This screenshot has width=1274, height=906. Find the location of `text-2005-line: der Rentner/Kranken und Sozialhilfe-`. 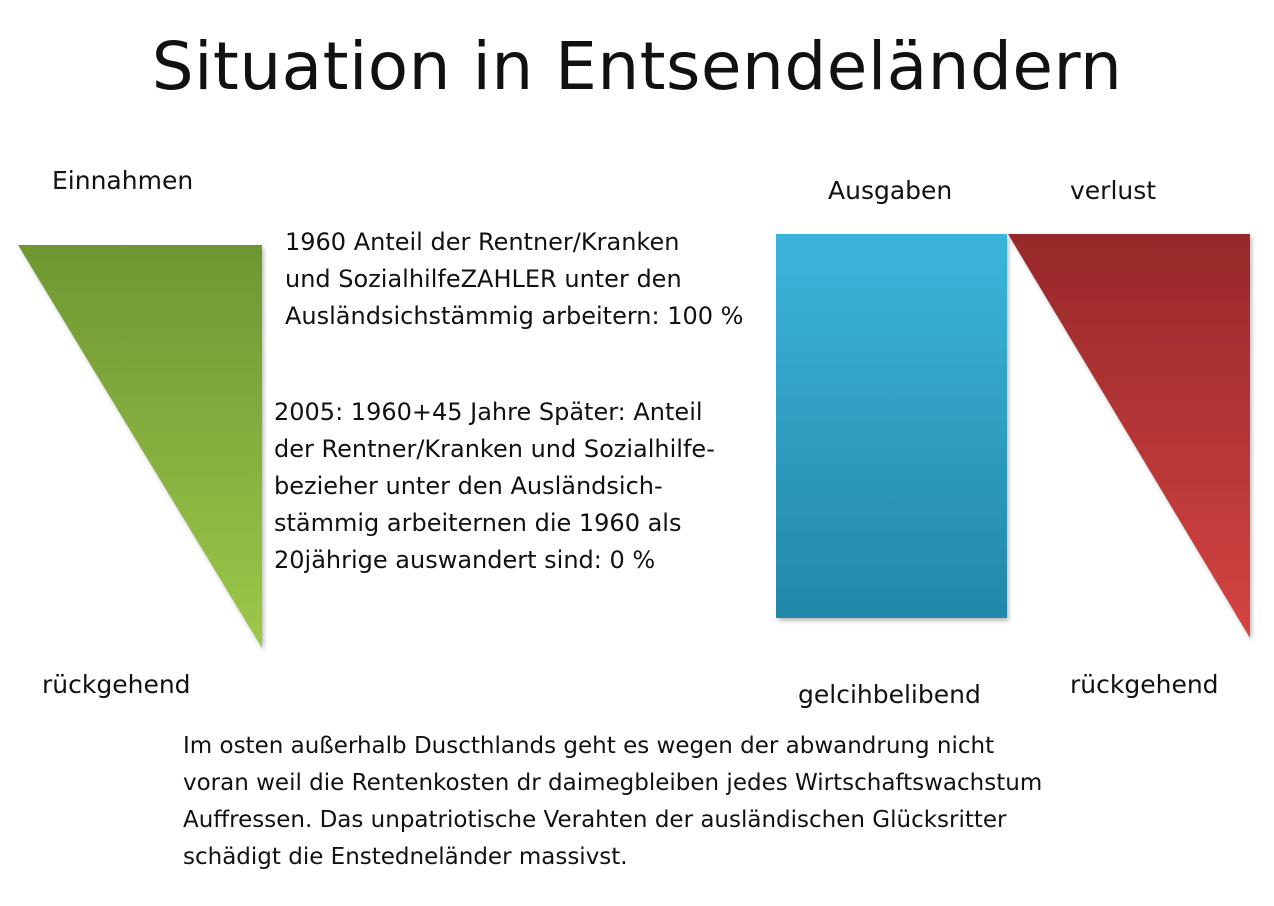

text-2005-line: der Rentner/Kranken und Sozialhilfe- is located at coordinates (494, 449).